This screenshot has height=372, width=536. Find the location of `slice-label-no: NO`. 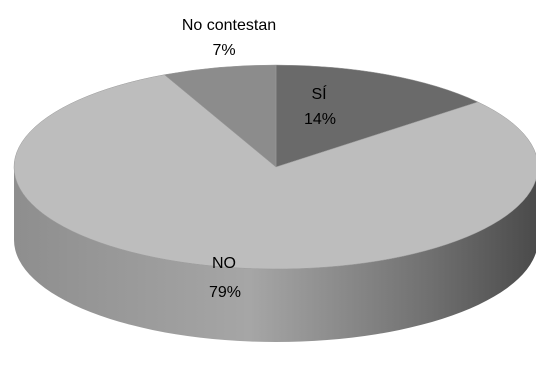

slice-label-no: NO is located at coordinates (224, 263).